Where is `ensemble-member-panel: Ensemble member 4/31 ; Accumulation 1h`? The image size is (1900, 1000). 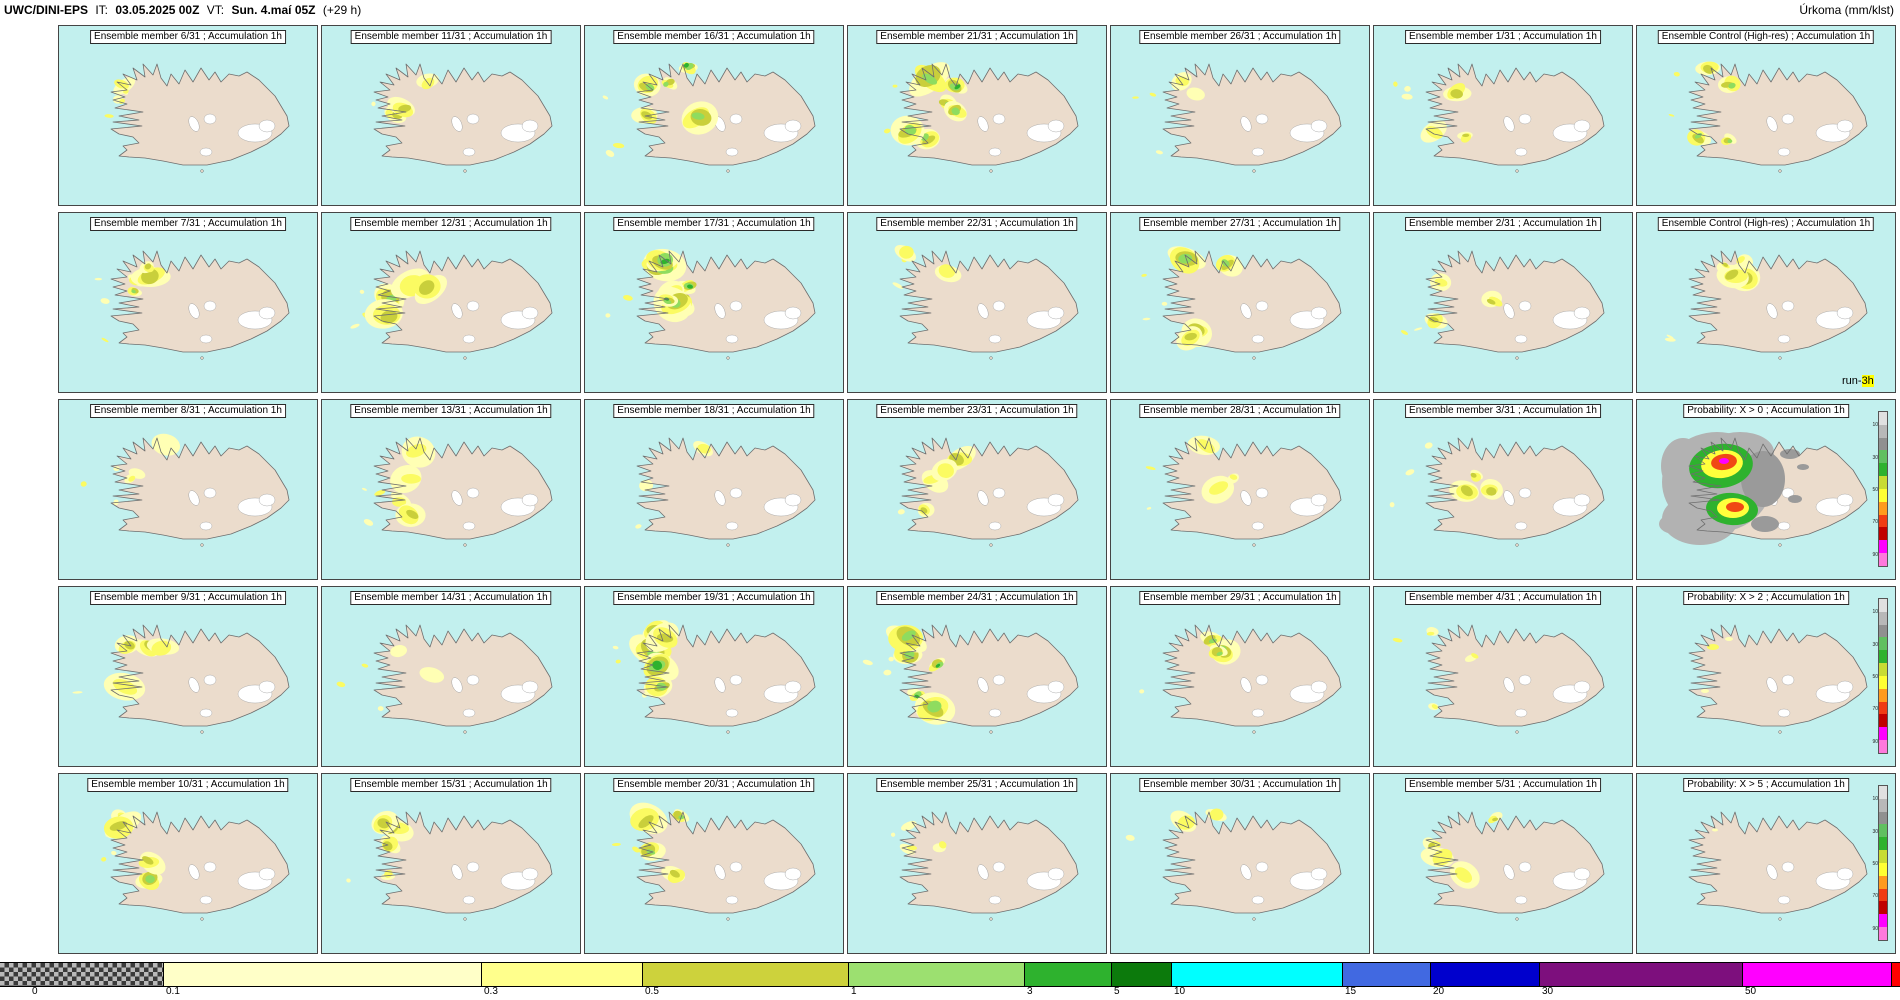
ensemble-member-panel: Ensemble member 4/31 ; Accumulation 1h is located at coordinates (1503, 677).